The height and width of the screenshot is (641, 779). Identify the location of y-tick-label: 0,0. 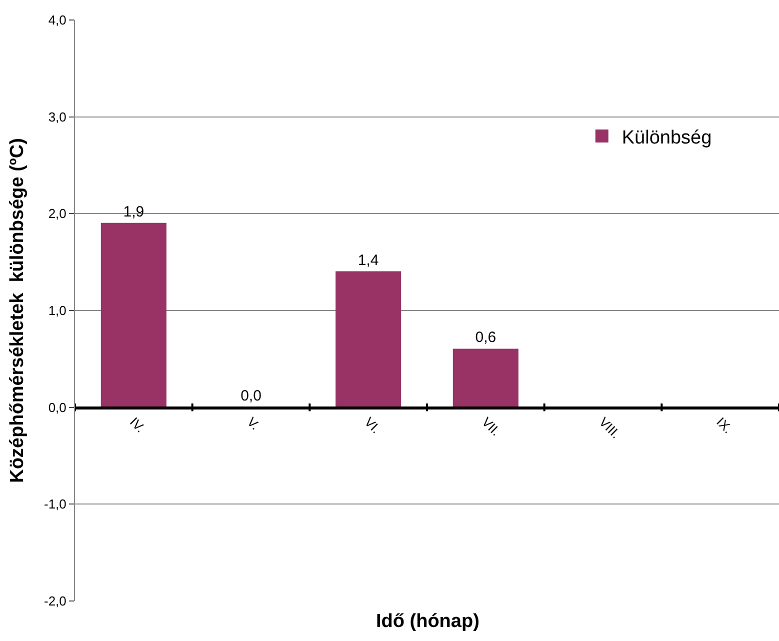
(57, 407).